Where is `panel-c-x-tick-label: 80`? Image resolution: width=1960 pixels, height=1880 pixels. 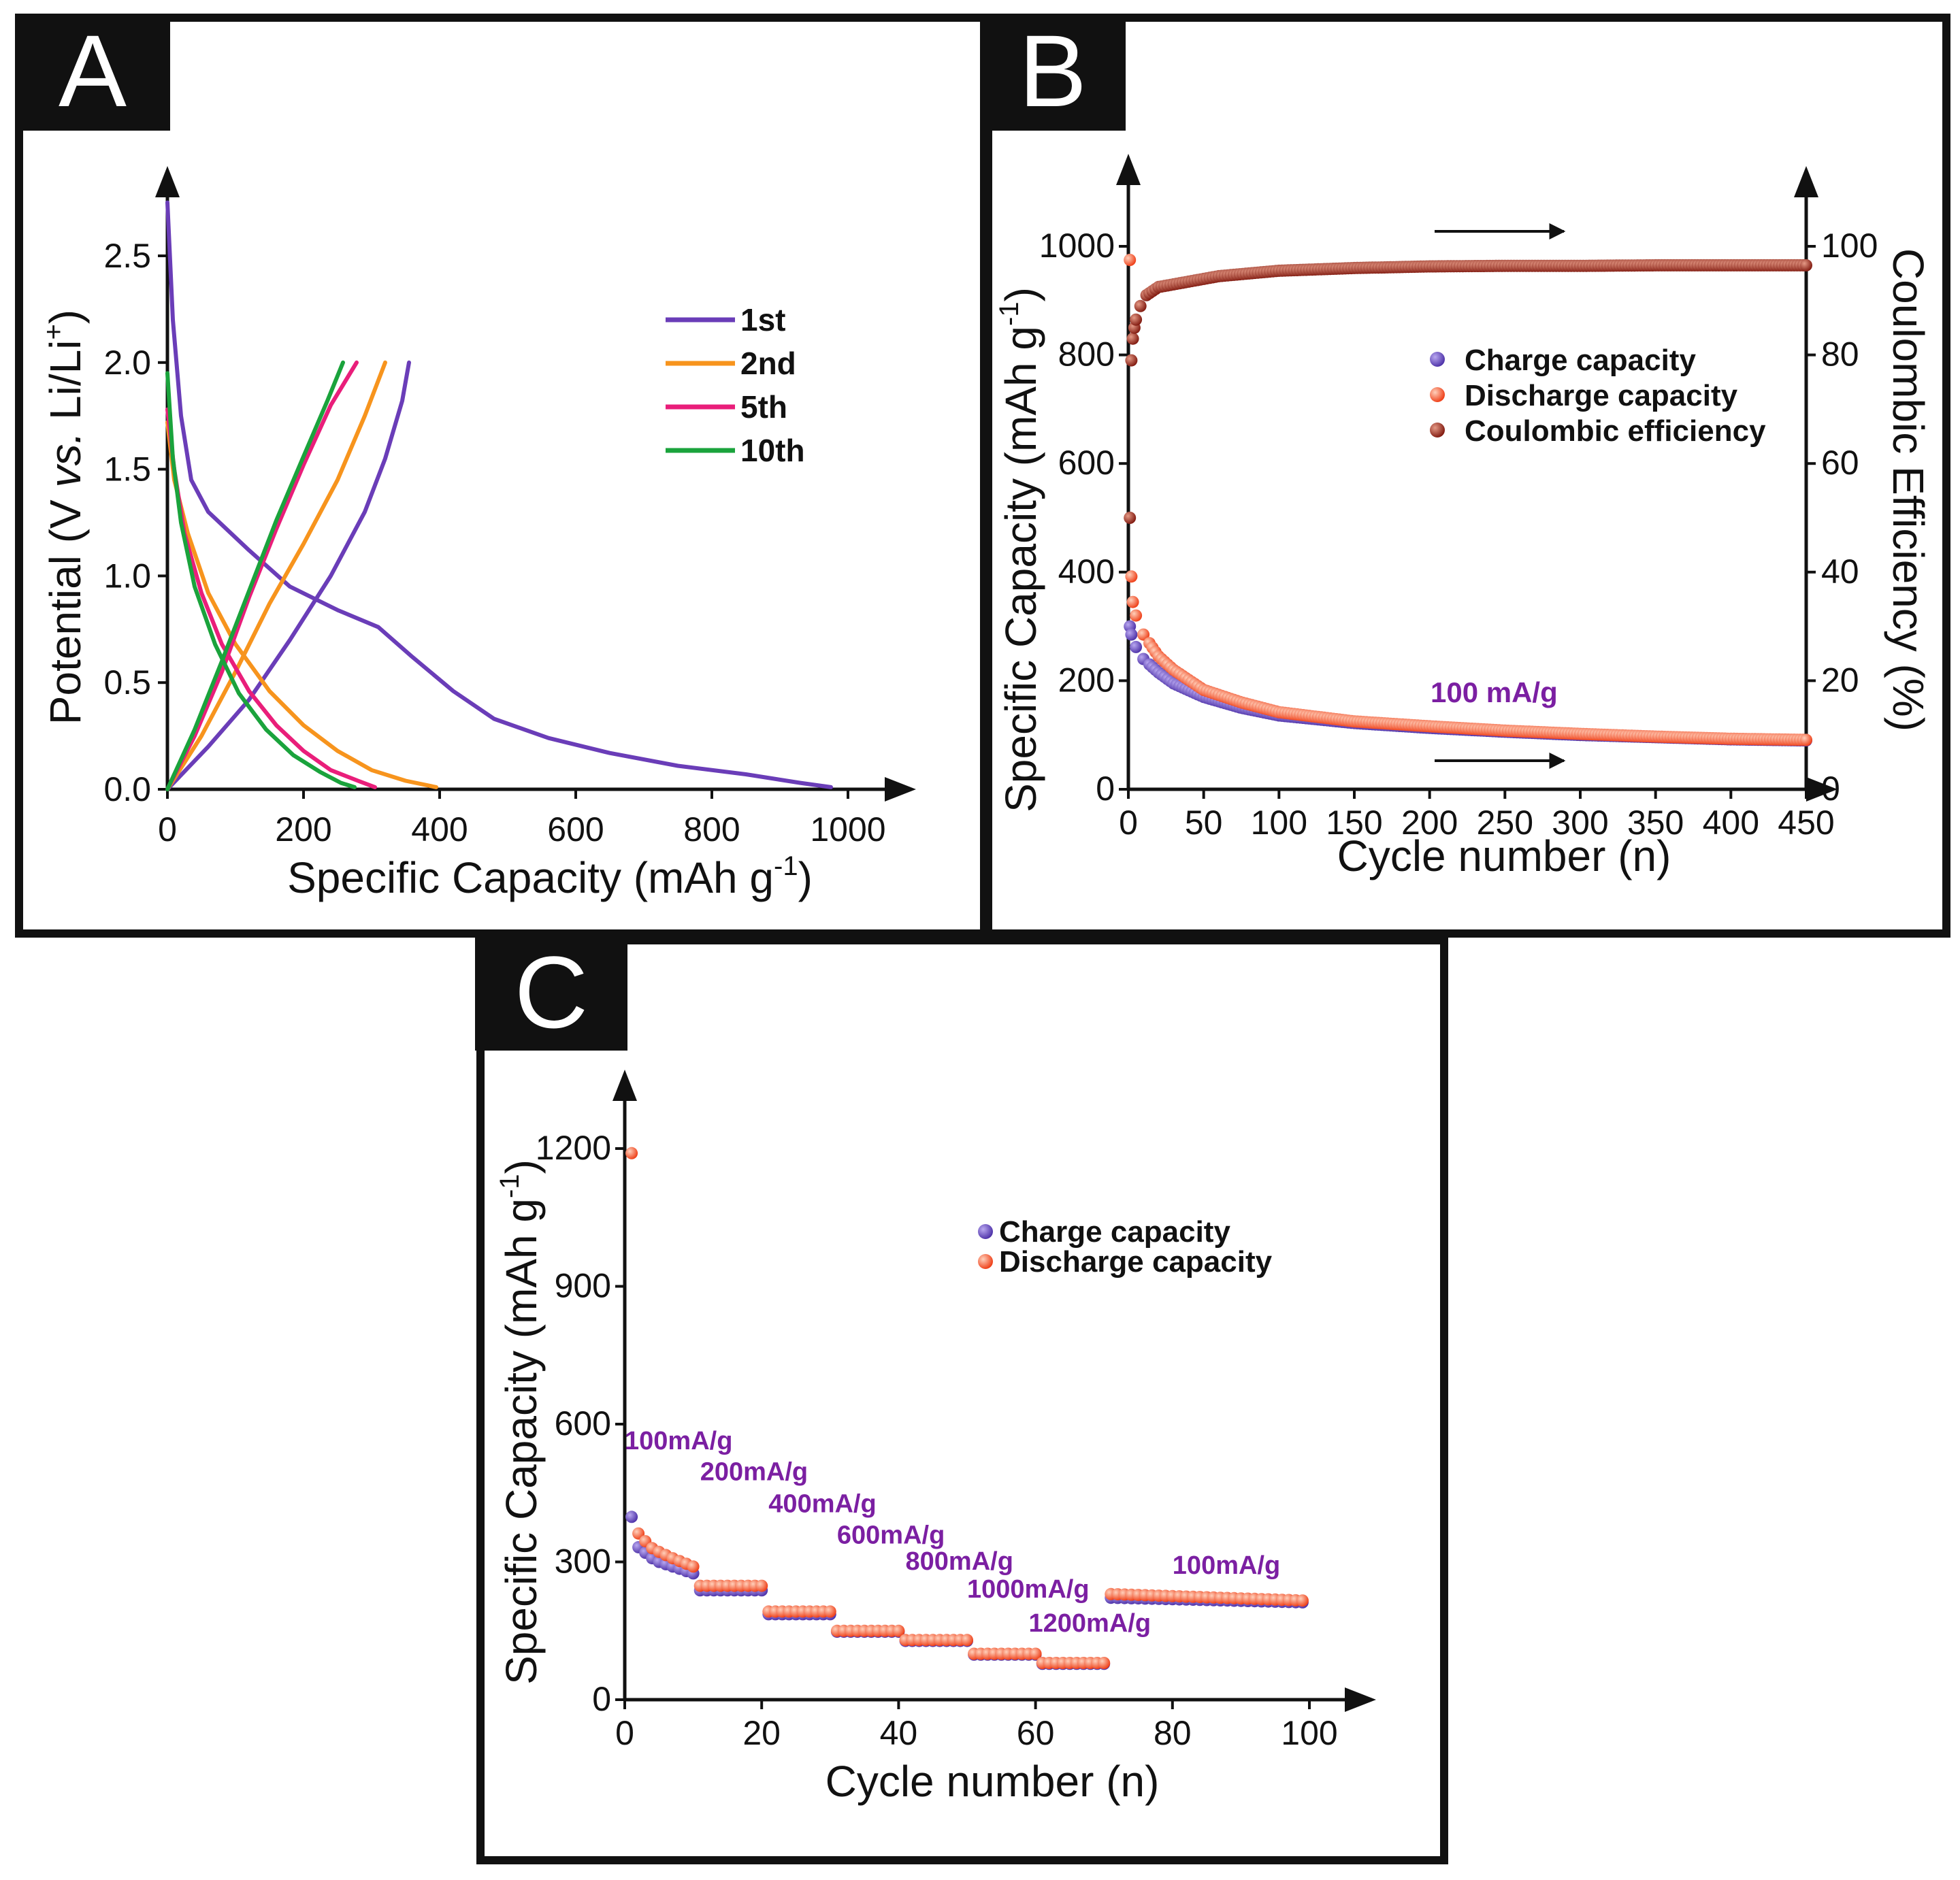
panel-c-x-tick-label: 80 is located at coordinates (1173, 1733).